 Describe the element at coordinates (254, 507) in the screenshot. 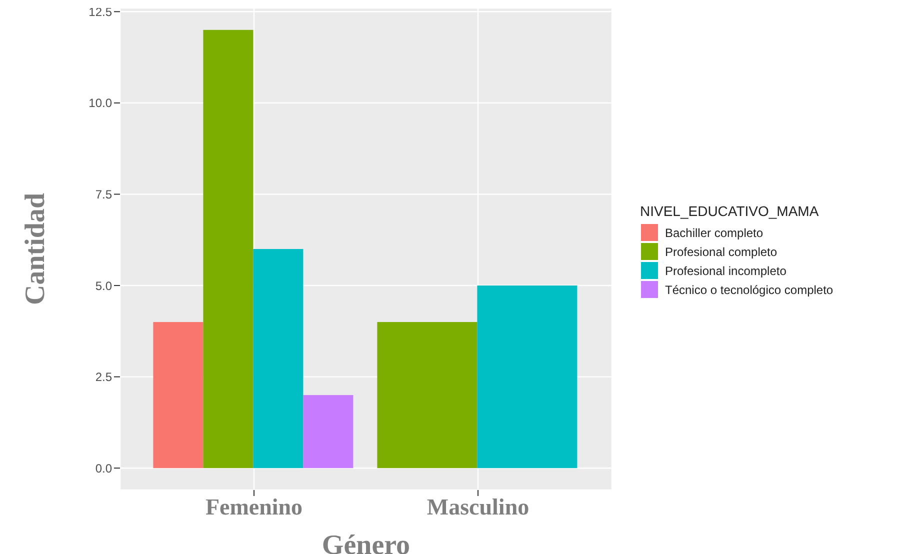

I see `x-tick-label: Femenino` at that location.